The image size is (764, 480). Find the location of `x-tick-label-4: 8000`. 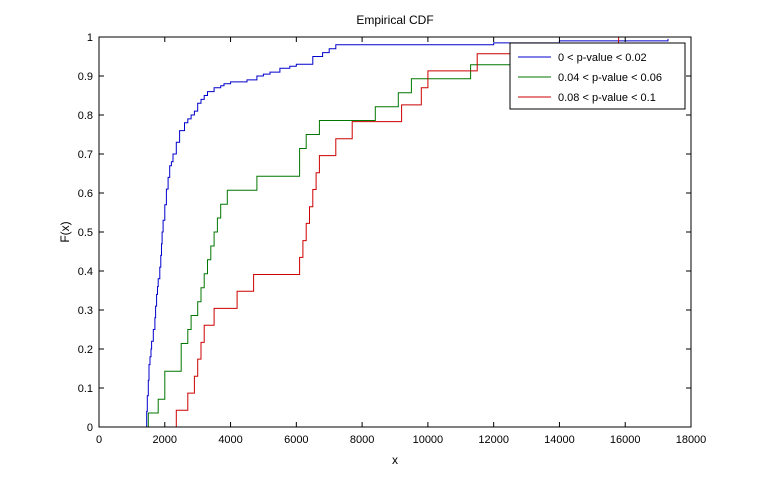

x-tick-label-4: 8000 is located at coordinates (362, 440).